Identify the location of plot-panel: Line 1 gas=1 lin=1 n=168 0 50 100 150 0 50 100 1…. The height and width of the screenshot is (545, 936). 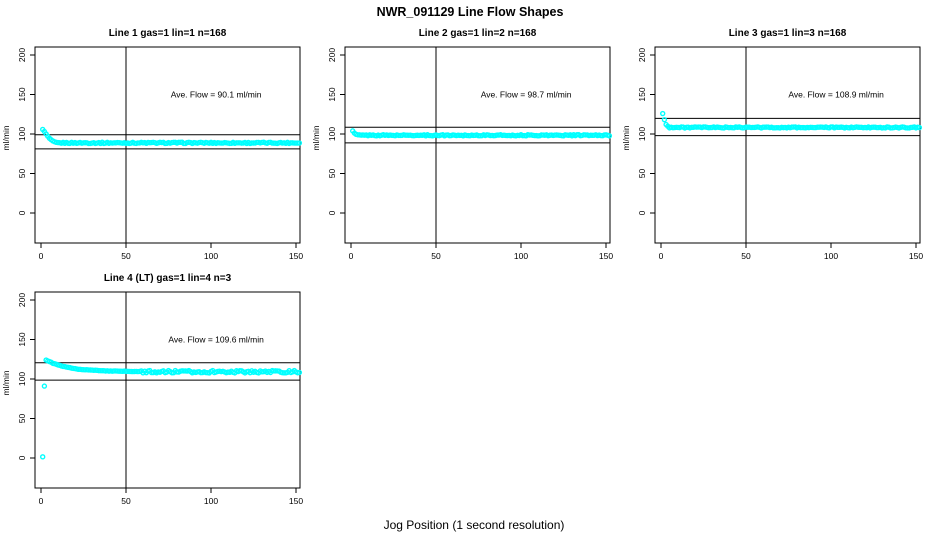
(152, 144).